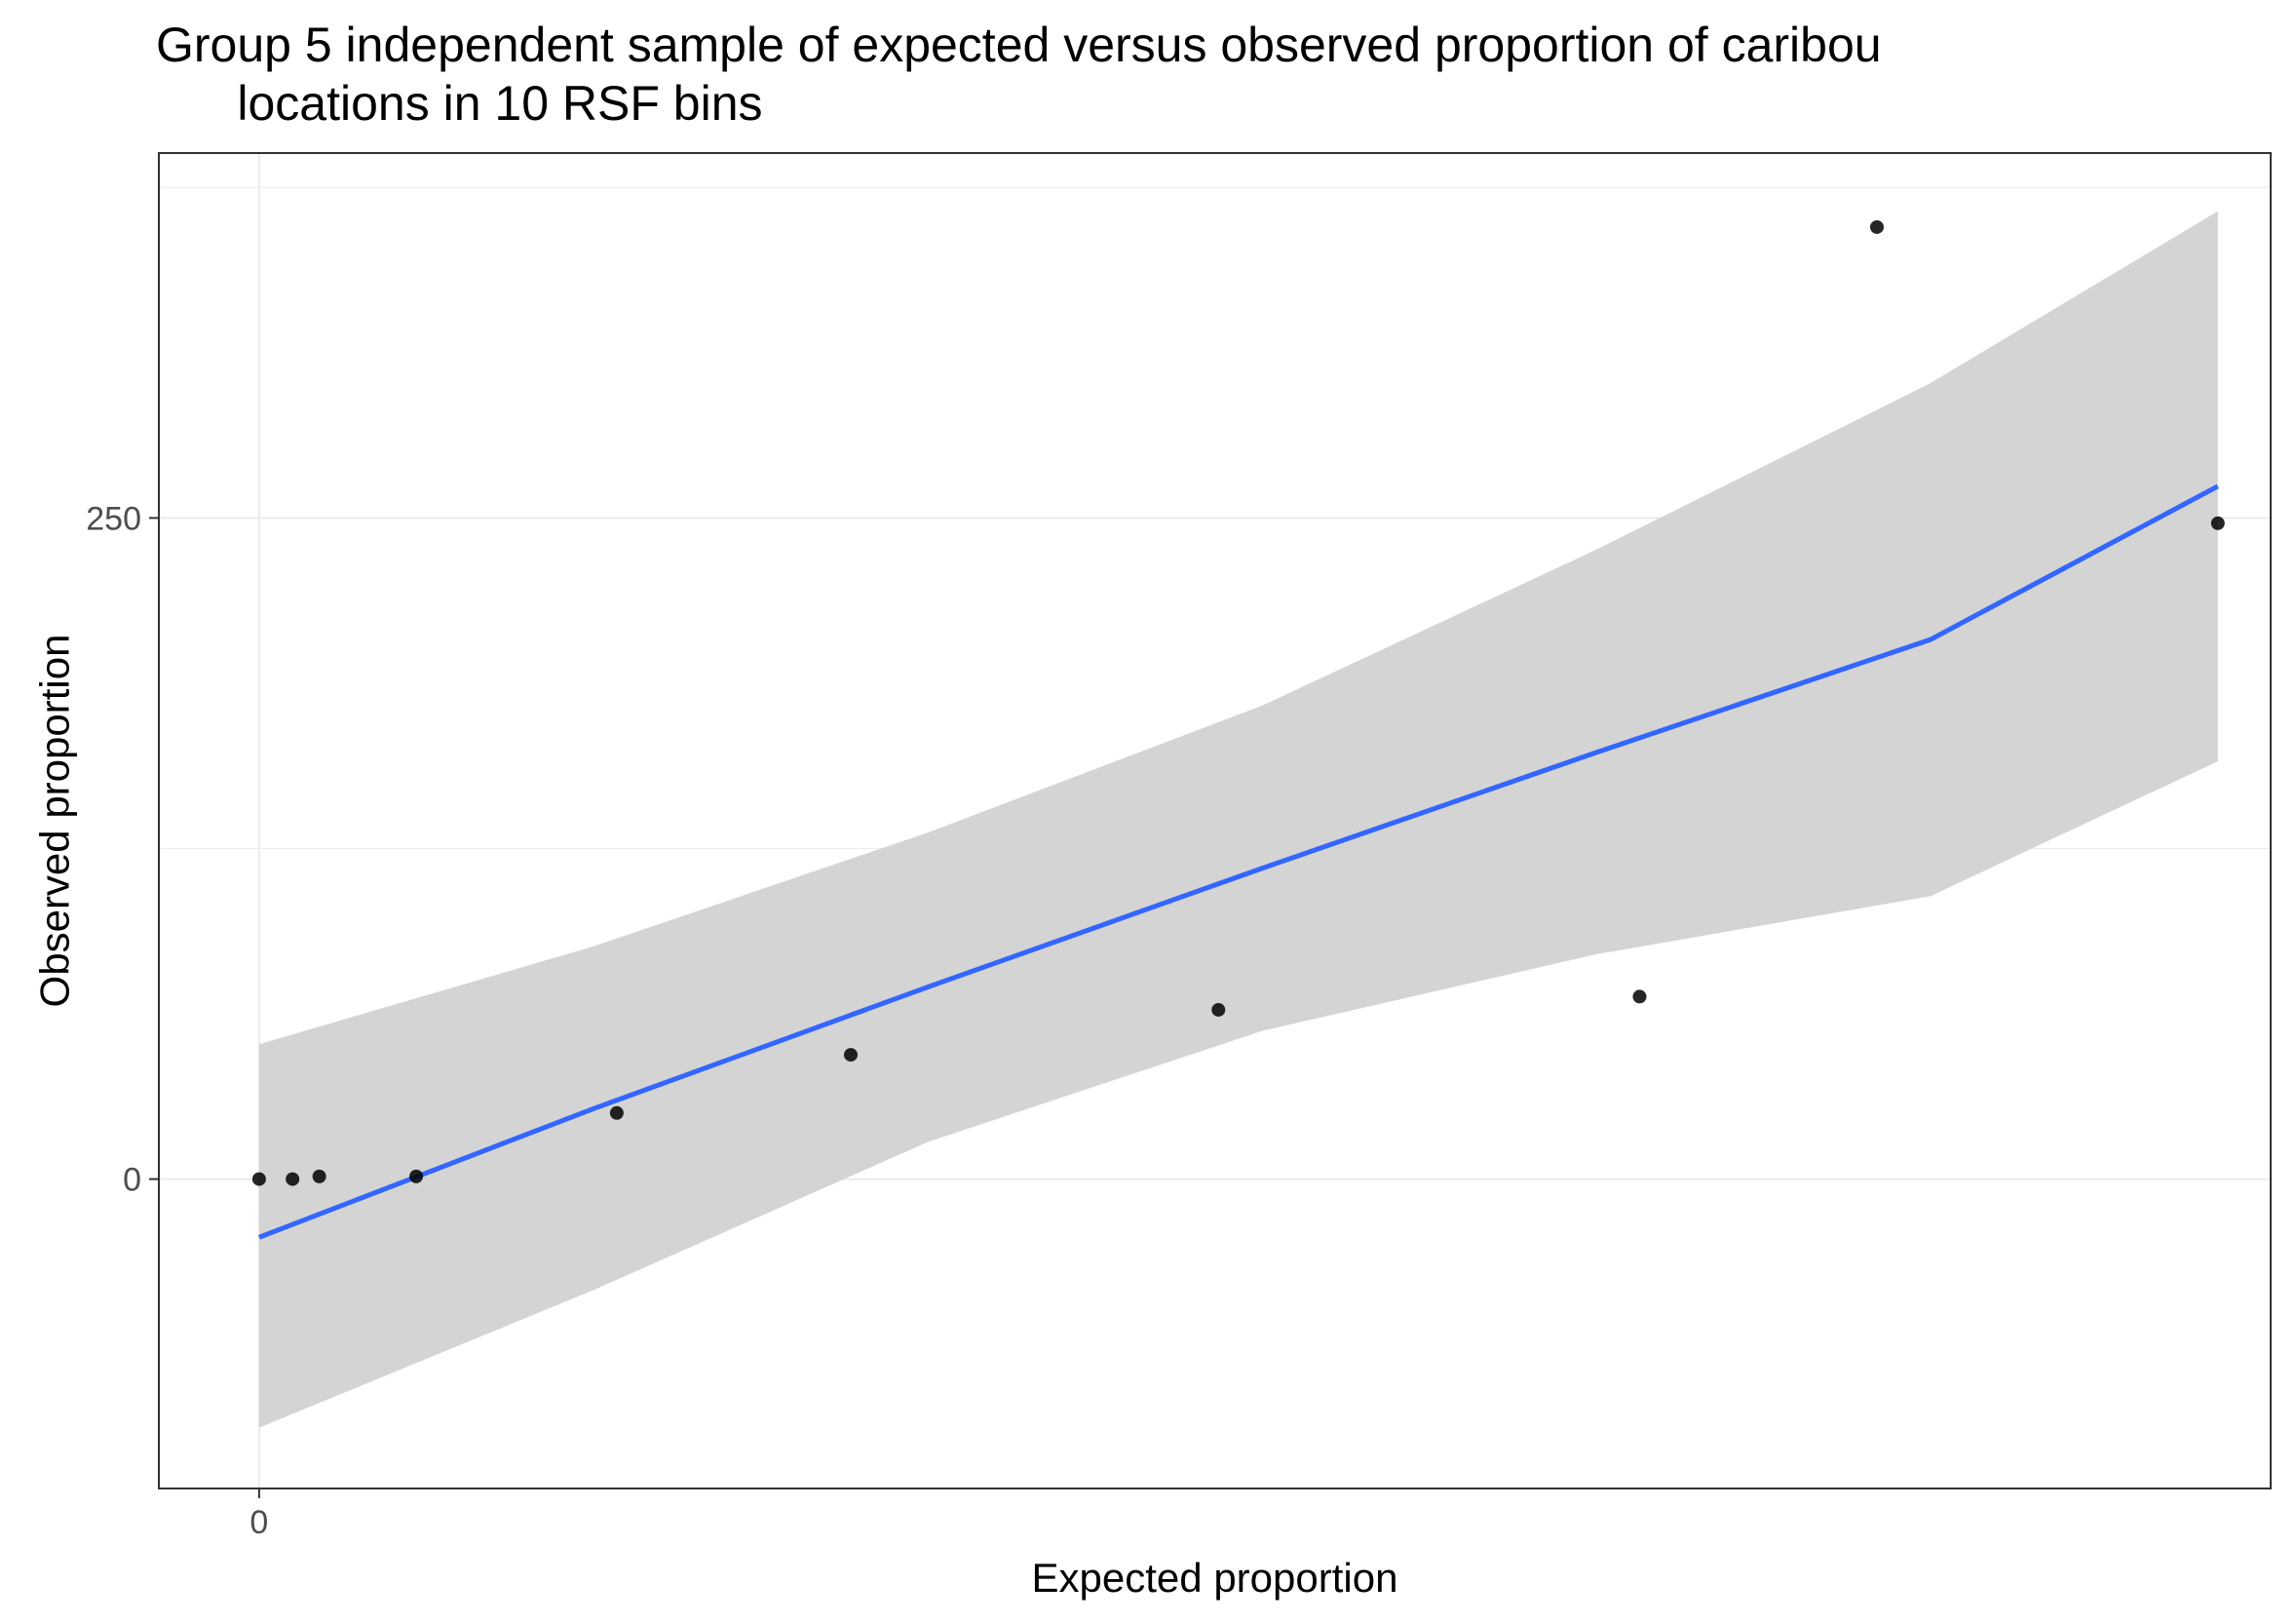  What do you see at coordinates (132, 1181) in the screenshot?
I see `y-tick-label: 0` at bounding box center [132, 1181].